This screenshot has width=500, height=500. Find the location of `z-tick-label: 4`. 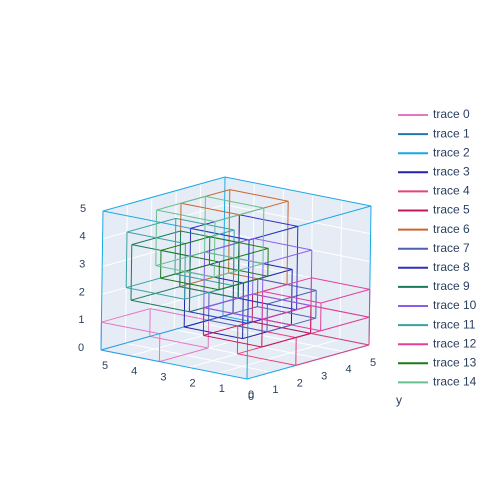

z-tick-label: 4 is located at coordinates (83, 237).